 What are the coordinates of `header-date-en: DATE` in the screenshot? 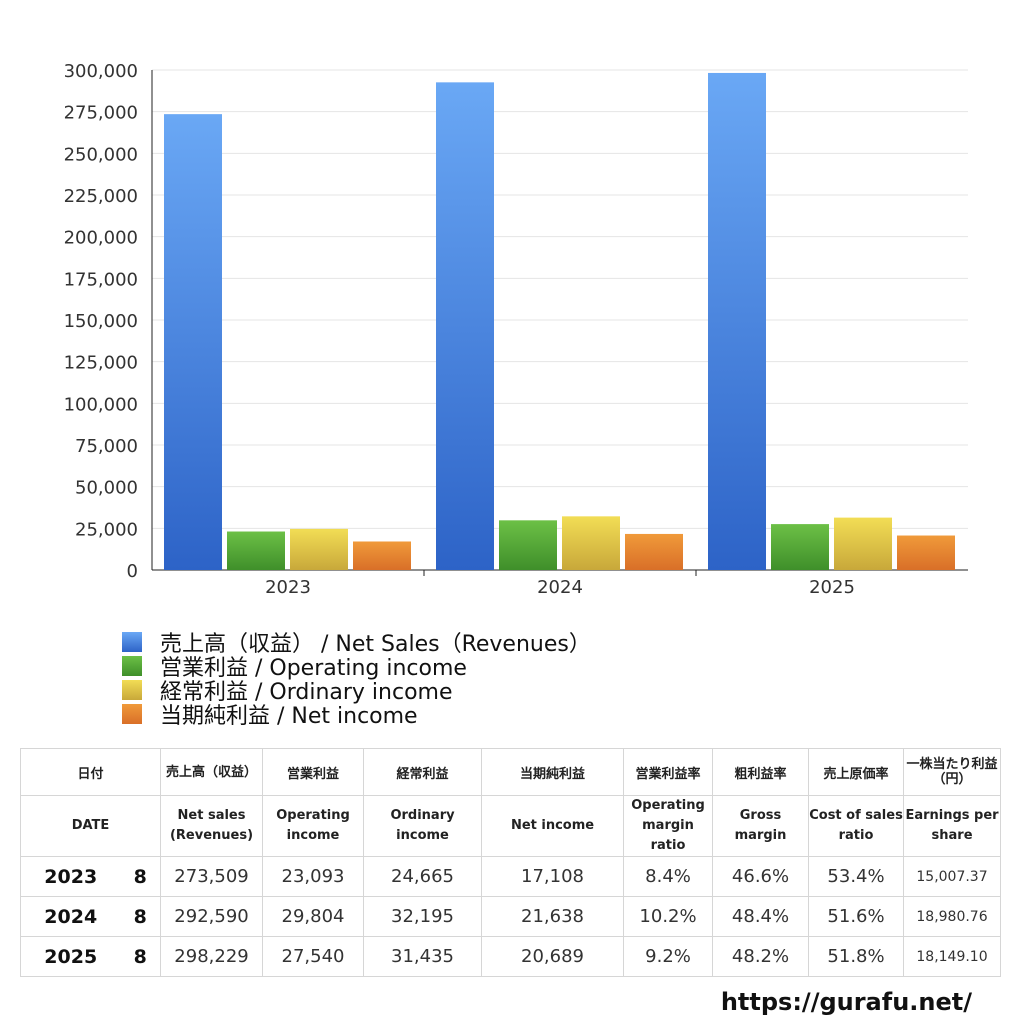 It's located at (90, 826).